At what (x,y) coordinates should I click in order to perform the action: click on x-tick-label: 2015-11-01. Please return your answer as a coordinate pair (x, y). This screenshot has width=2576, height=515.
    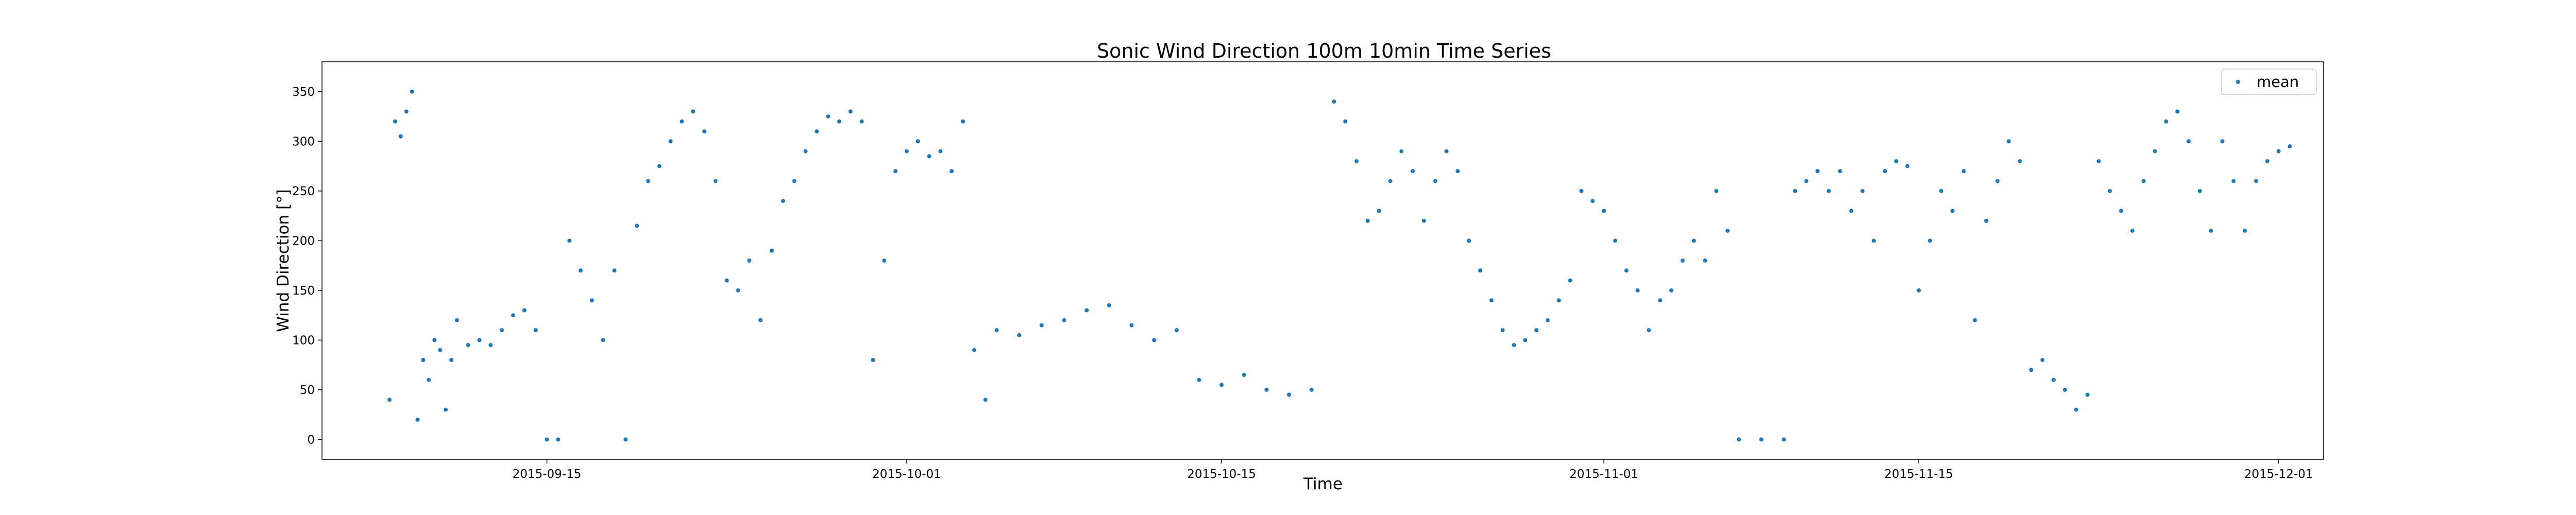
    Looking at the image, I should click on (1603, 475).